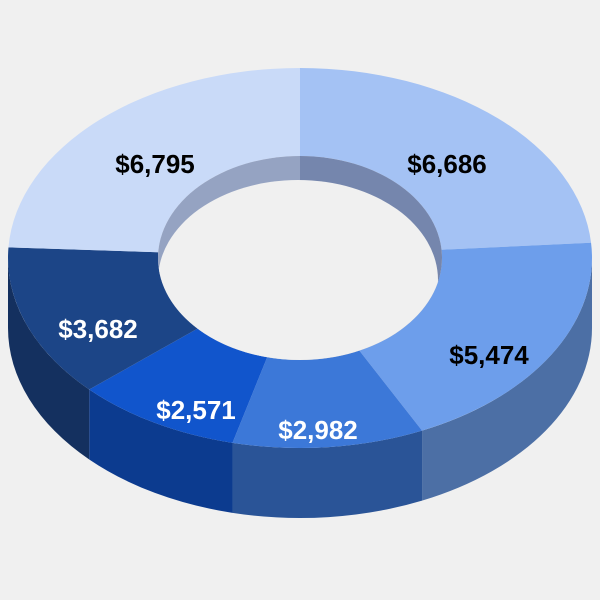  Describe the element at coordinates (98, 329) in the screenshot. I see `slice-label-4: $3,682` at that location.